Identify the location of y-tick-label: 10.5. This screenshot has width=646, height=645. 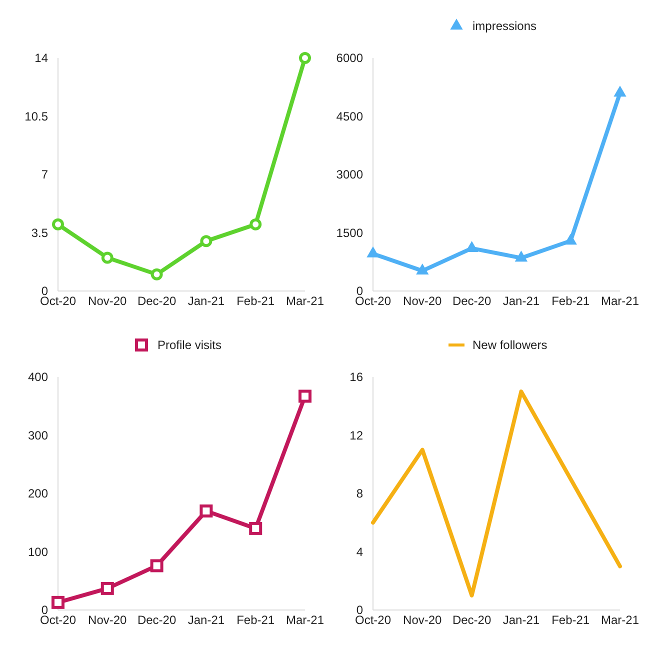
(36, 116).